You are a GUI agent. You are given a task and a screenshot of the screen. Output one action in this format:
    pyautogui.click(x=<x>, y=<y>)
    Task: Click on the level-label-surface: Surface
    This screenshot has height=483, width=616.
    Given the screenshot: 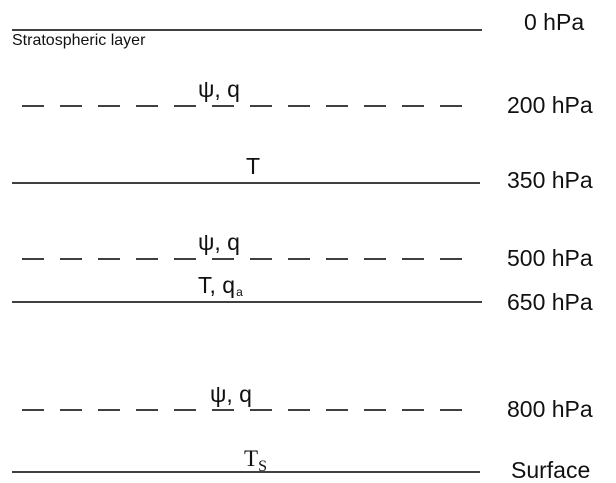 What is the action you would take?
    pyautogui.click(x=551, y=470)
    